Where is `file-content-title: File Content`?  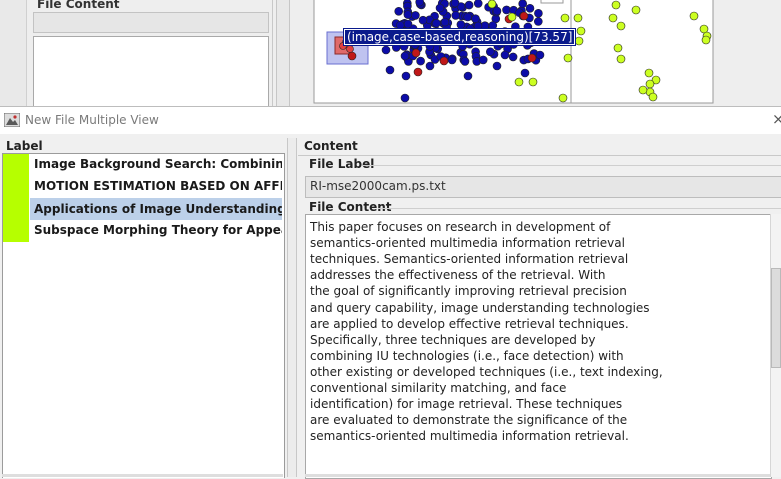 file-content-title: File Content is located at coordinates (350, 207).